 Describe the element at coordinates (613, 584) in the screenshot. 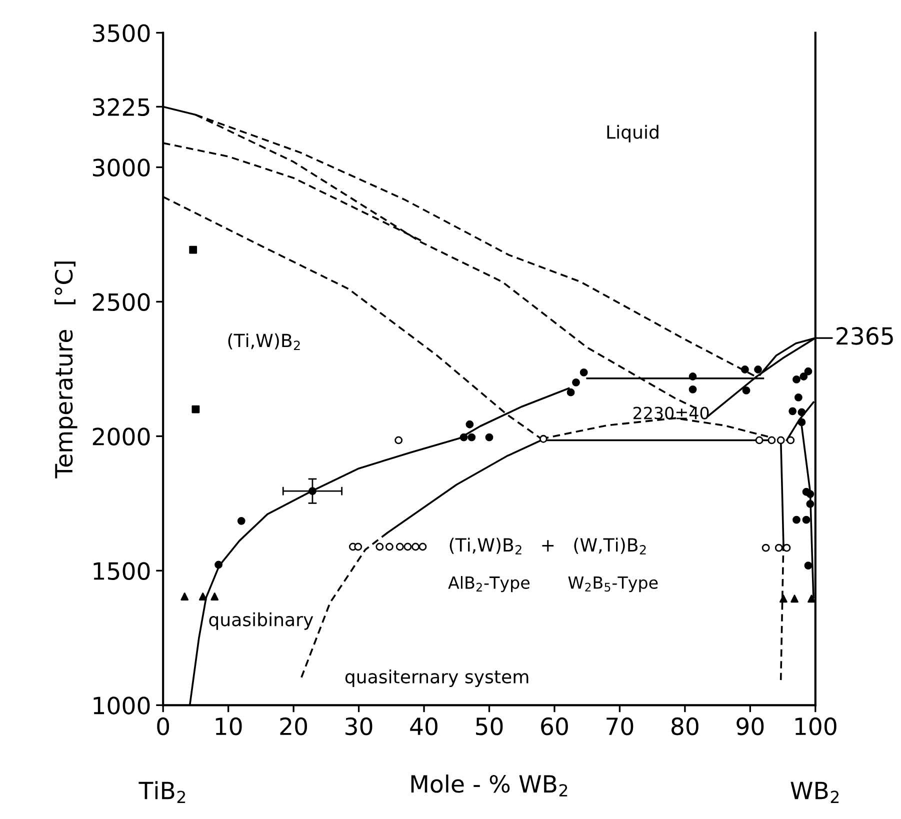

I see `annotation: W$_{2}$B$_{5}$-Type` at that location.